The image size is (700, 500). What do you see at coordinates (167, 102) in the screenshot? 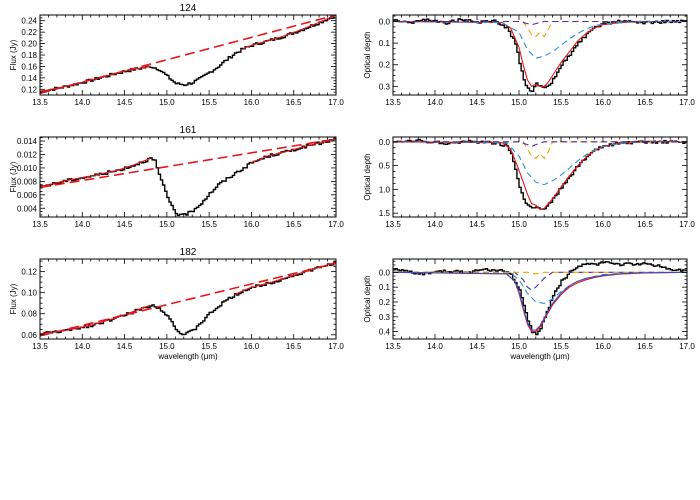
I see `flux-124-xtick-label: 15.0` at bounding box center [167, 102].